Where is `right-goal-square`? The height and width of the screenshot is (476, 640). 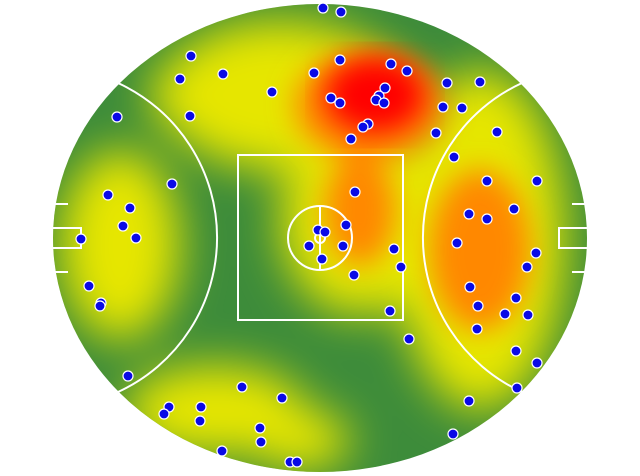 right-goal-square is located at coordinates (572, 238).